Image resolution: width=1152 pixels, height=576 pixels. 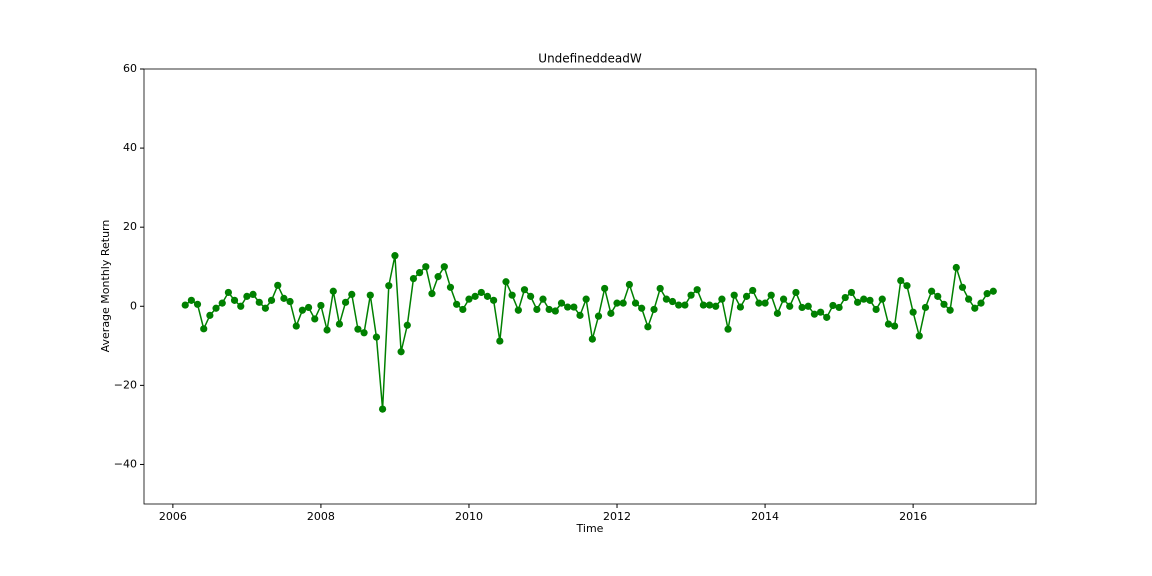 What do you see at coordinates (125, 463) in the screenshot?
I see `y-tick-label: −40` at bounding box center [125, 463].